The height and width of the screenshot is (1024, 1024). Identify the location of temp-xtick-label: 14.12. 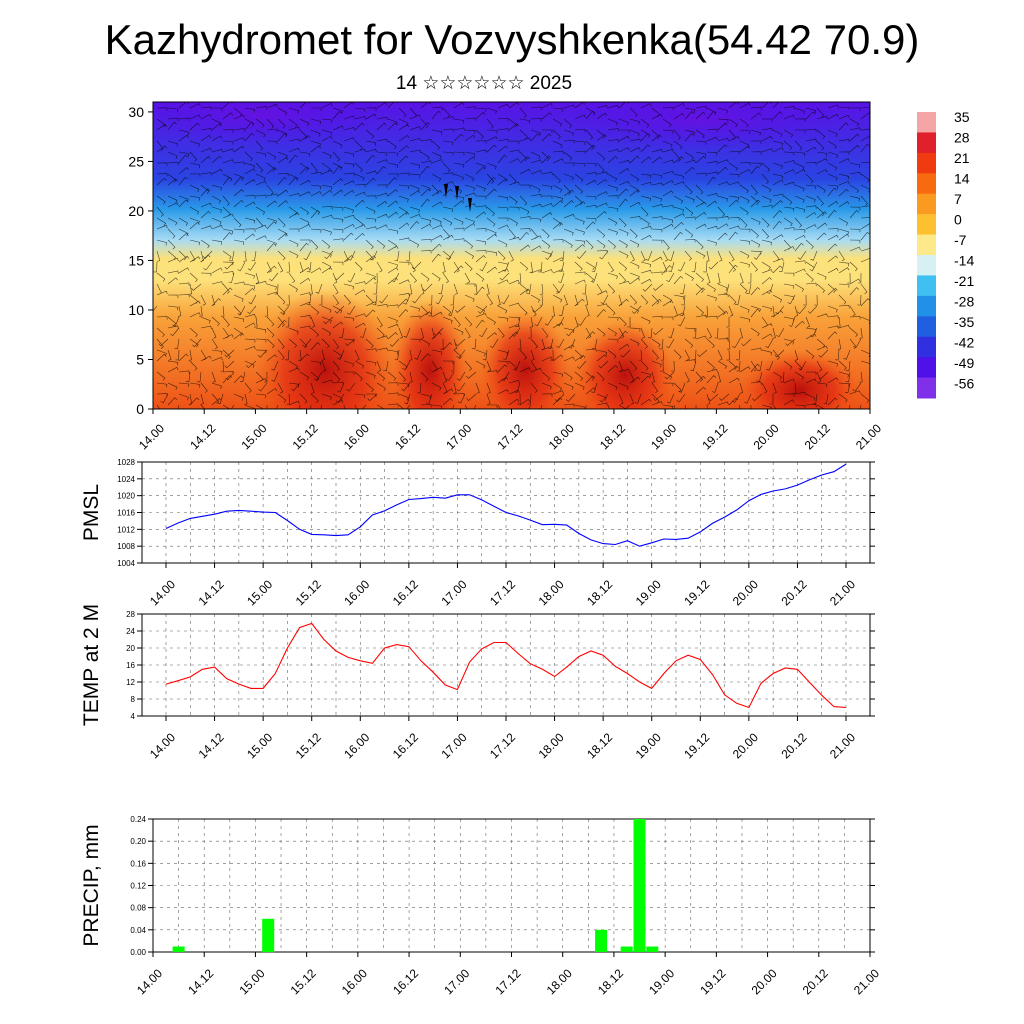
(211, 745).